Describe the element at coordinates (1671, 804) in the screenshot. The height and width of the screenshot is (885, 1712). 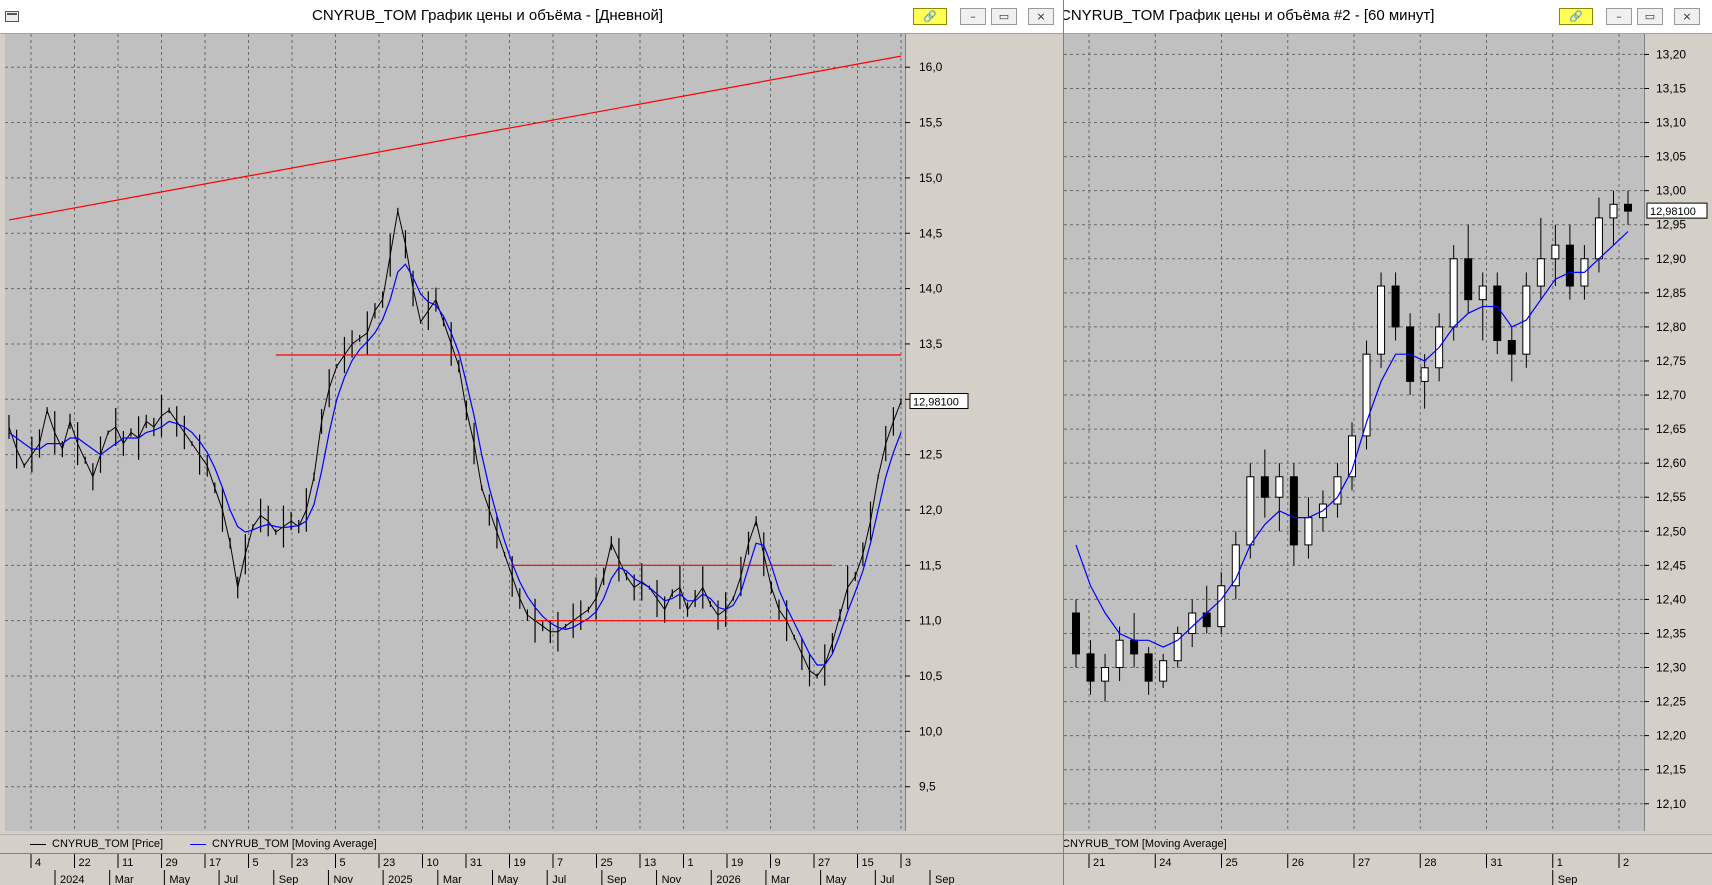
I see `price-tick-label: 12,10` at that location.